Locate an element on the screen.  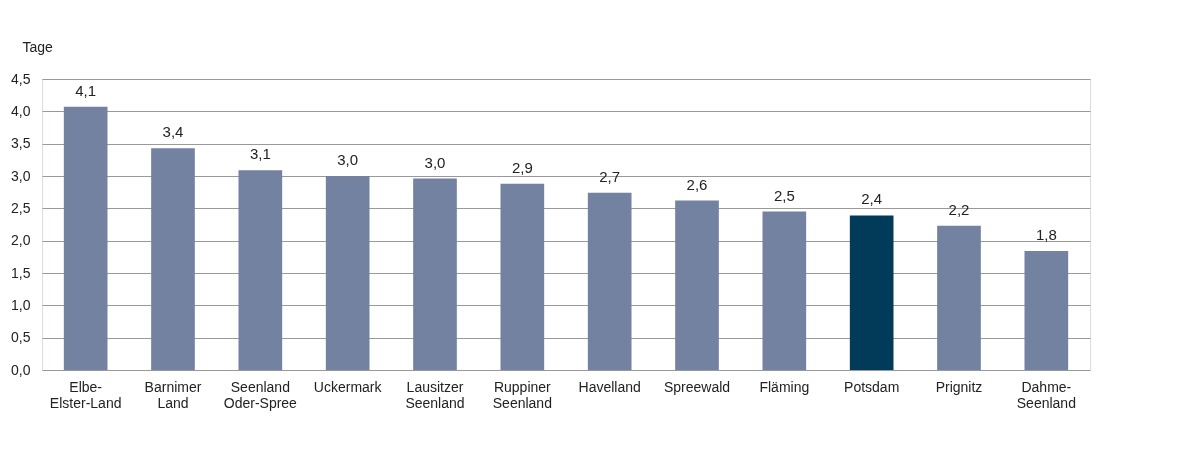
data-label: 4,1 is located at coordinates (86, 90).